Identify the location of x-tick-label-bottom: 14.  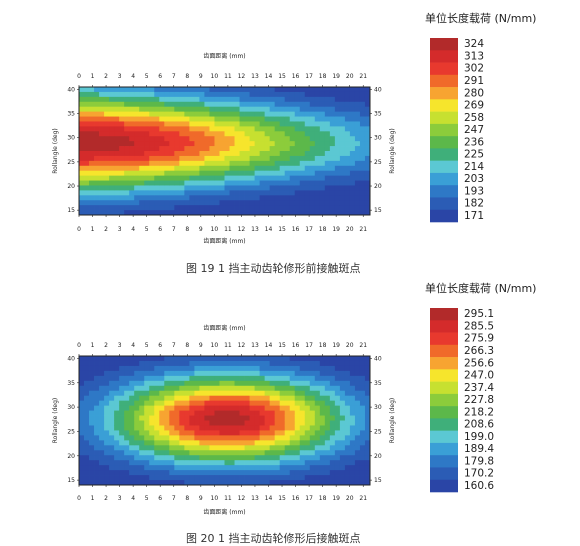
(269, 498).